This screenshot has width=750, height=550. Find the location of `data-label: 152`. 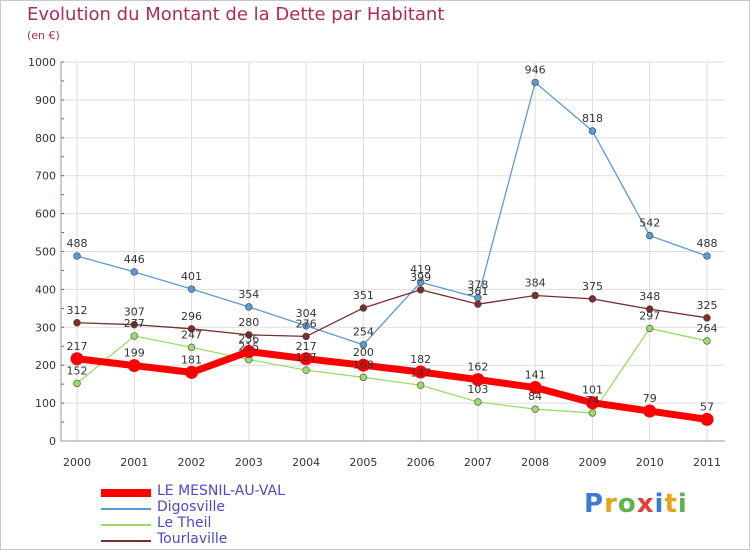

data-label: 152 is located at coordinates (77, 370).